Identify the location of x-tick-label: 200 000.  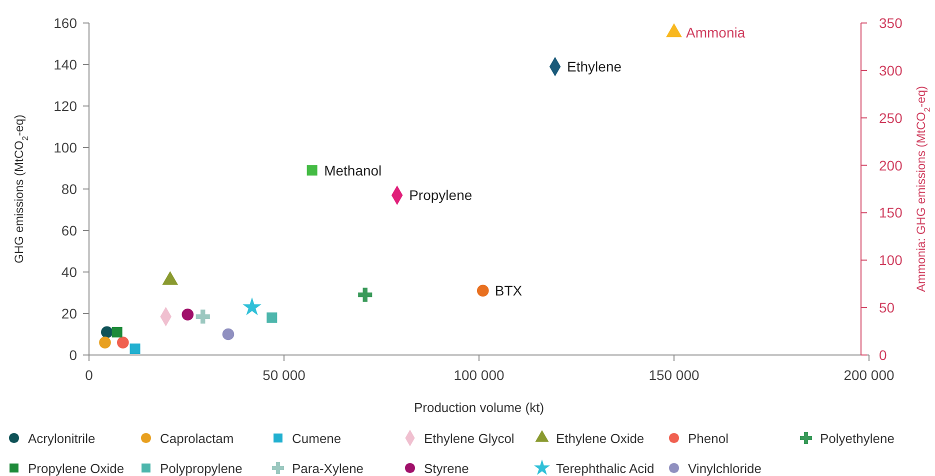
(869, 375).